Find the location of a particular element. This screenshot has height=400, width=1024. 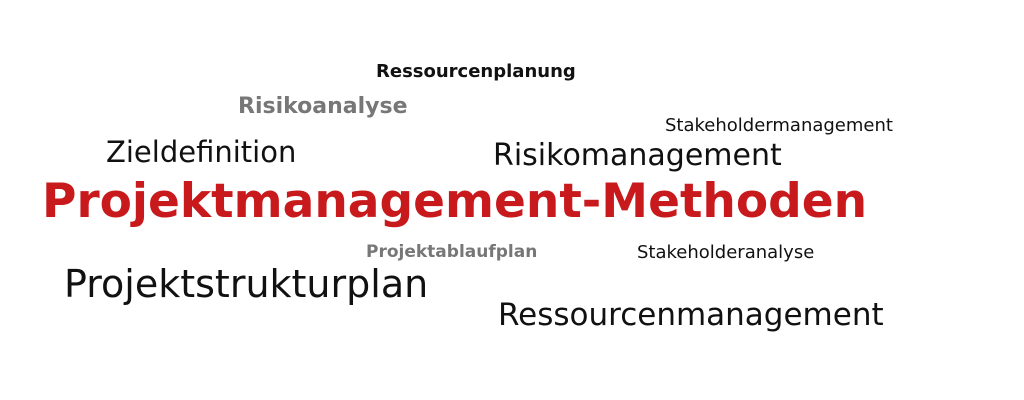

word-ressourcenmanagement: Ressourcenmanagement is located at coordinates (691, 315).